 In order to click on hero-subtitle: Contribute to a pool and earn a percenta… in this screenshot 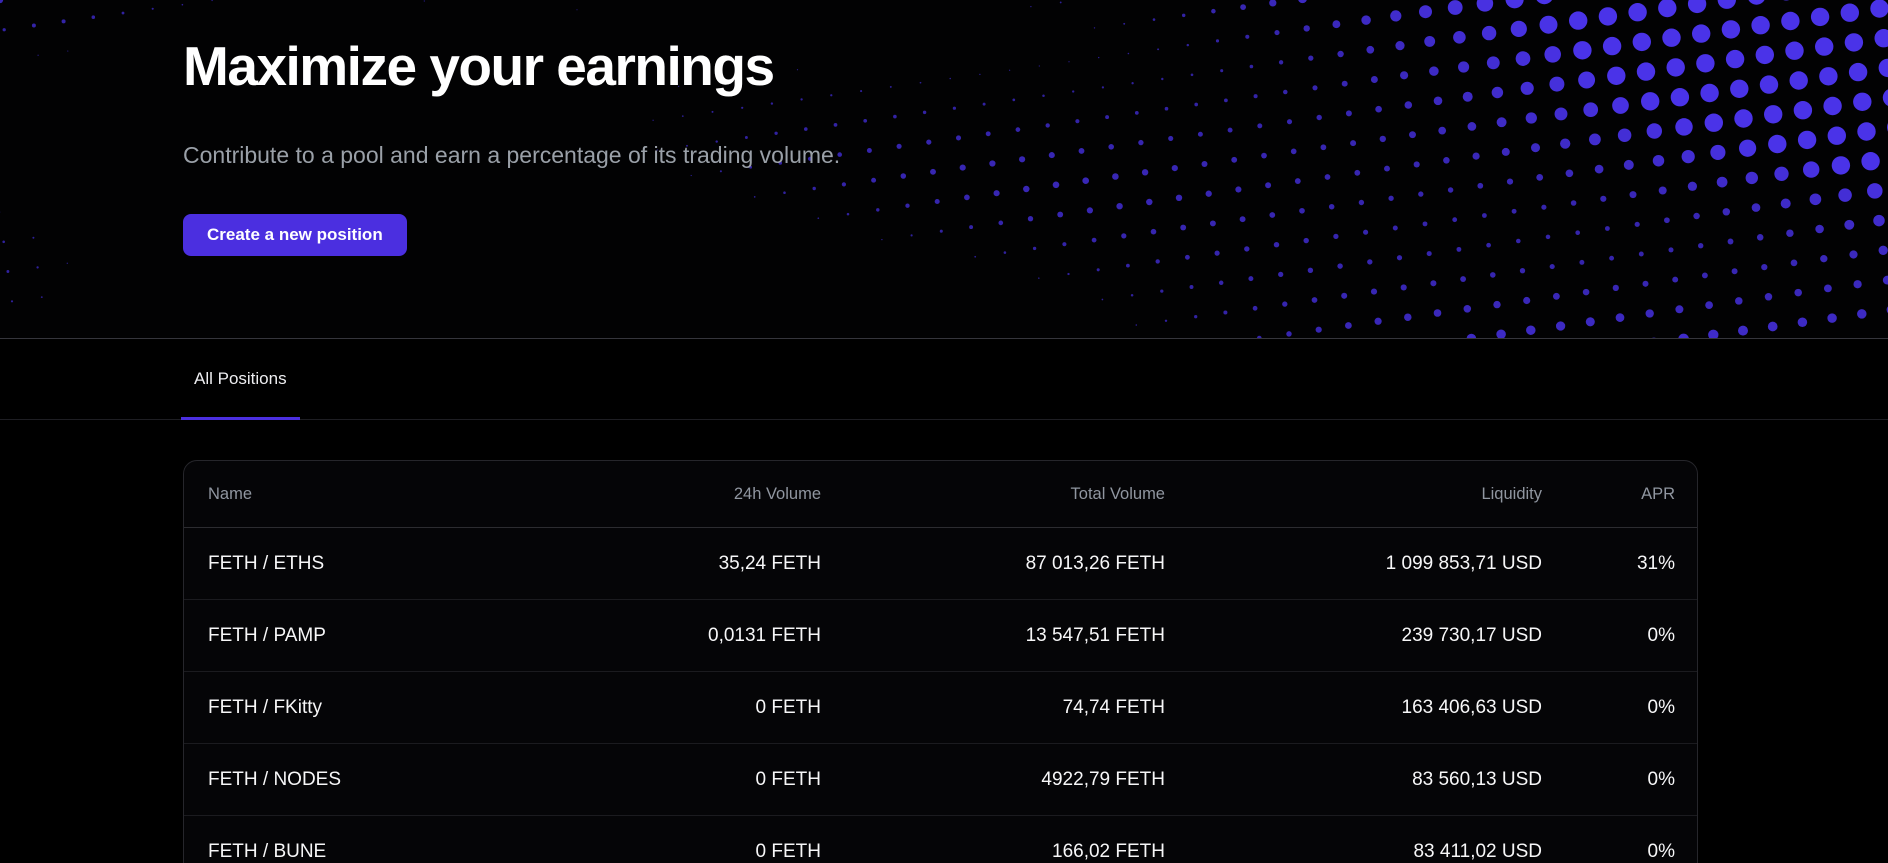, I will do `click(512, 155)`.